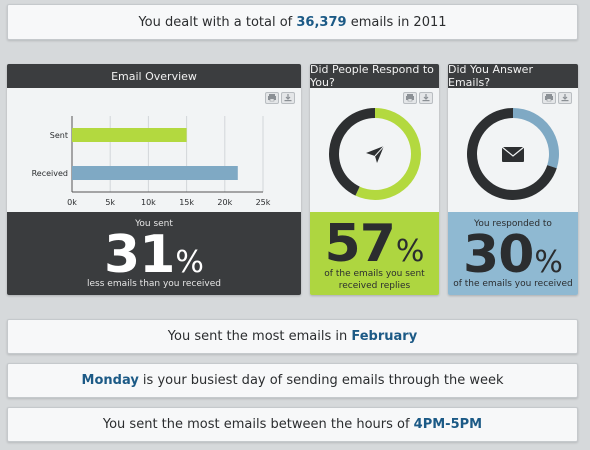 The height and width of the screenshot is (450, 590). Describe the element at coordinates (50, 173) in the screenshot. I see `category-label: Received` at that location.